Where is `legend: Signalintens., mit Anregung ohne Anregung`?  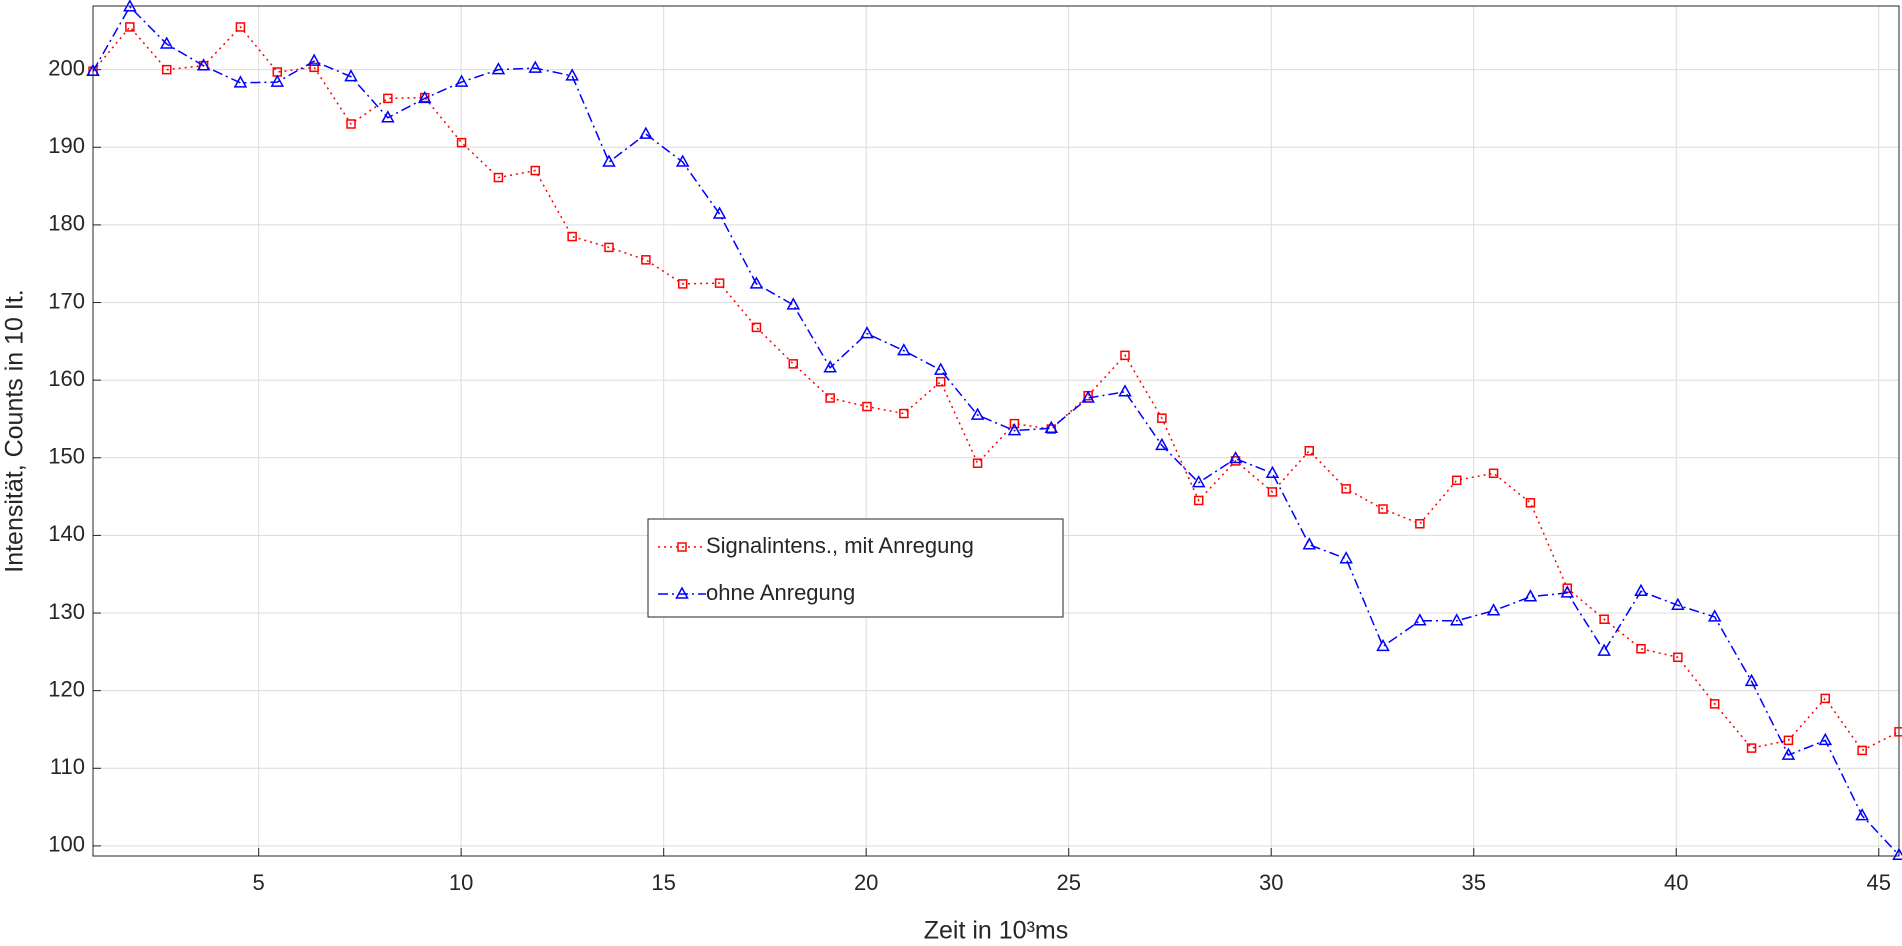
legend: Signalintens., mit Anregung ohne Anregung is located at coordinates (855, 568).